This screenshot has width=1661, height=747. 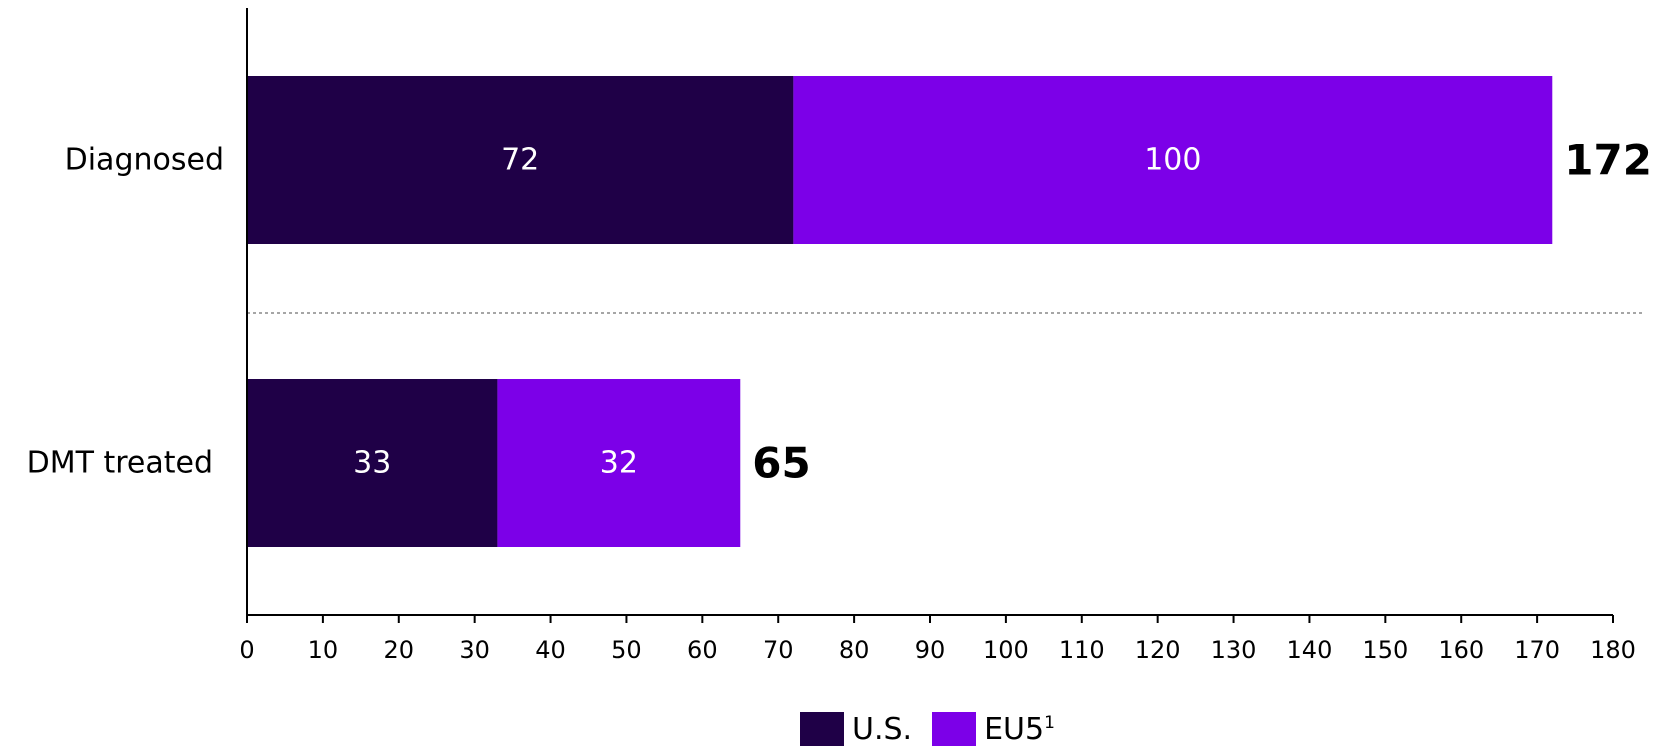 I want to click on x-tick-label: 100, so click(x=1006, y=650).